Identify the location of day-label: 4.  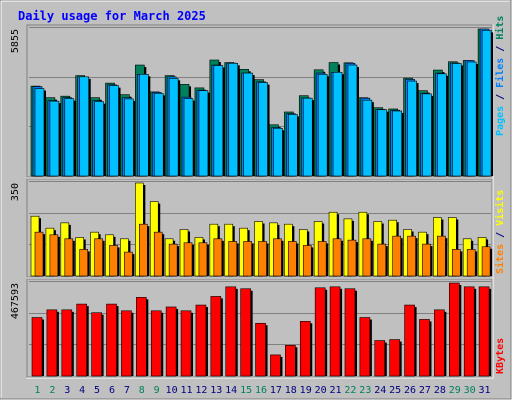
(82, 390).